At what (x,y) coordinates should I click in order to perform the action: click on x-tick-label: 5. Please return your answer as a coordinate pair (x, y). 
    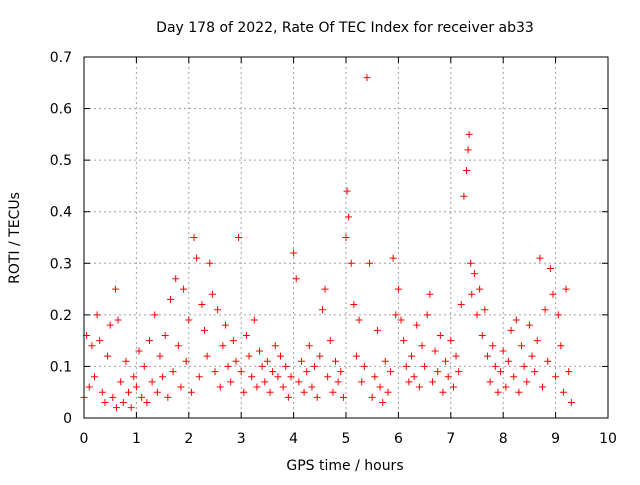
    Looking at the image, I should click on (346, 439).